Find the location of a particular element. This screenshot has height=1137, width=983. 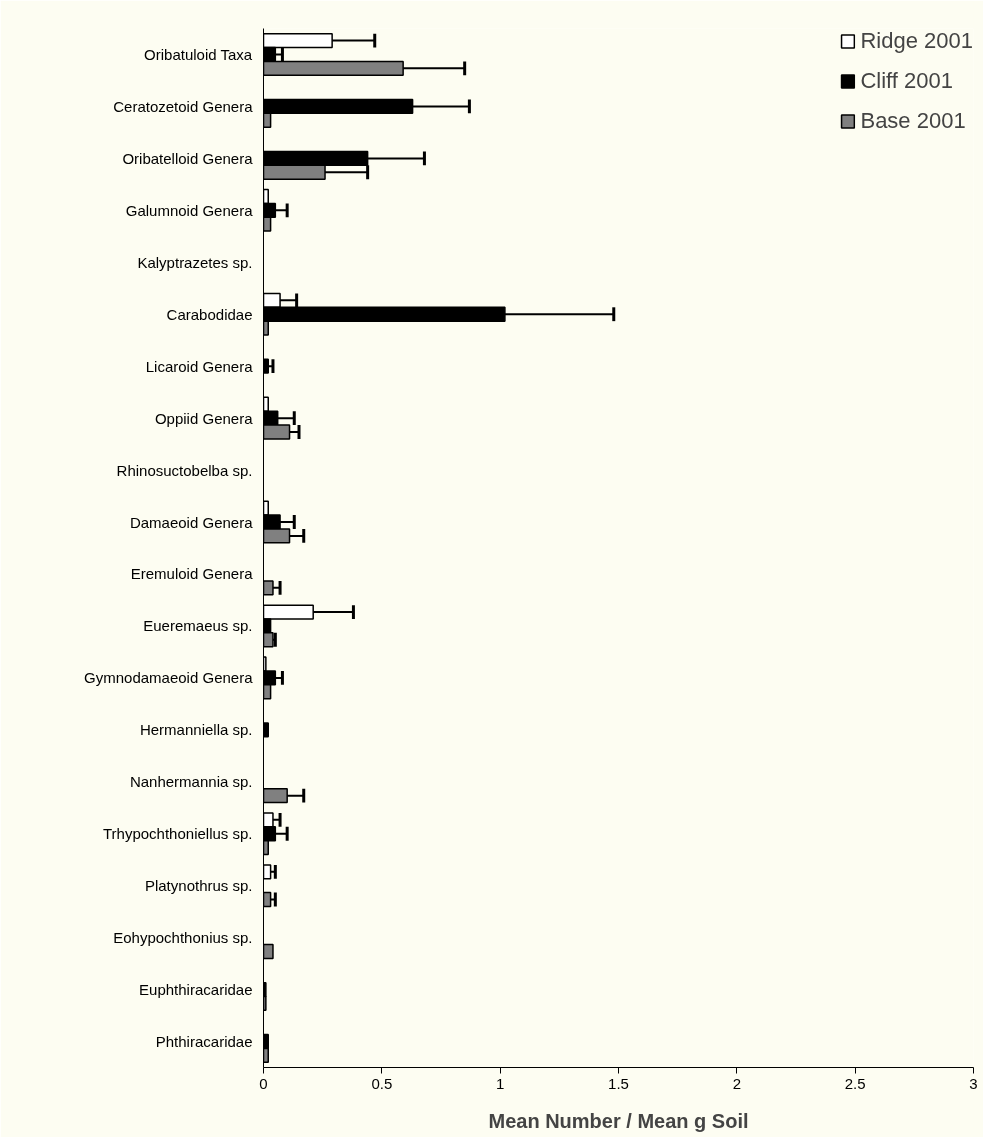

x-axis-title: Mean Number / Mean g Soil is located at coordinates (618, 1120).